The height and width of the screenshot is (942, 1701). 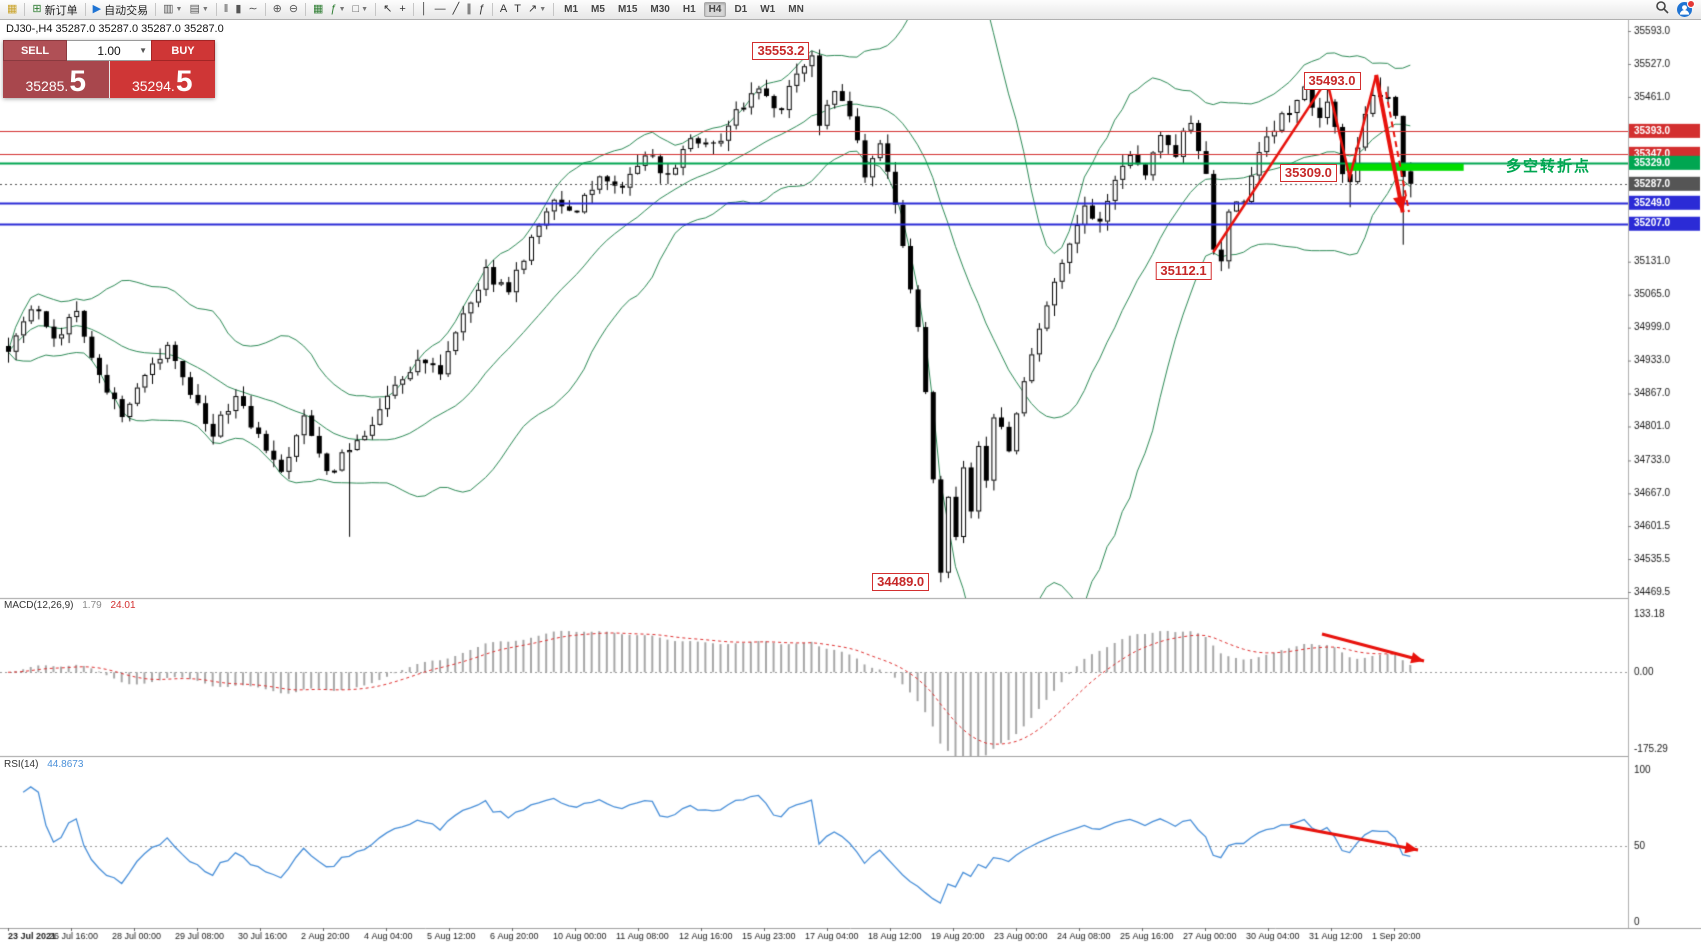 What do you see at coordinates (194, 9) in the screenshot?
I see `profiles-icon-glyph: ▤` at bounding box center [194, 9].